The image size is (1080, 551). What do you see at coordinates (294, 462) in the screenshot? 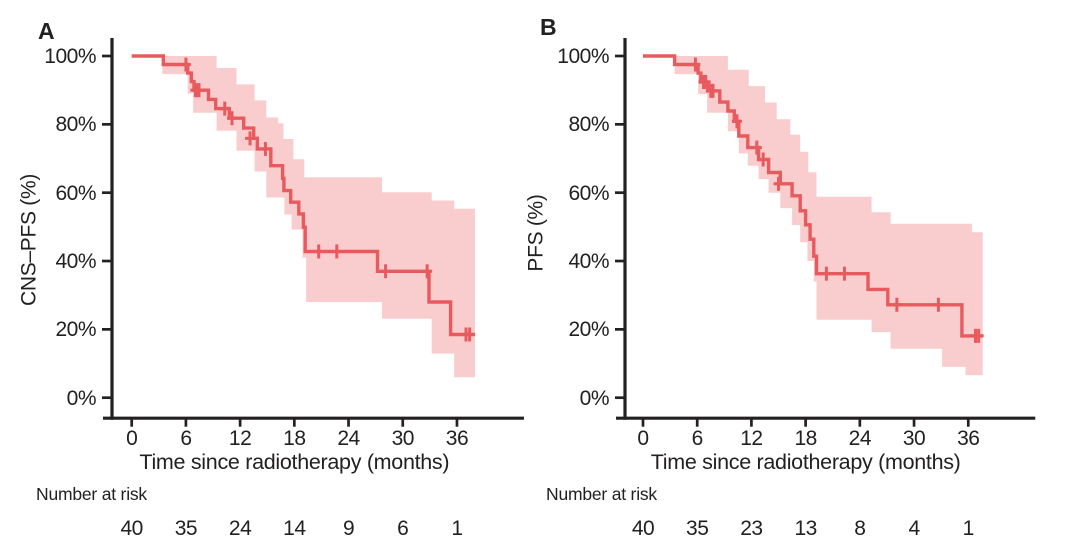
I see `panel-a-x-axis-title: Time since radiotherapy (months)` at bounding box center [294, 462].